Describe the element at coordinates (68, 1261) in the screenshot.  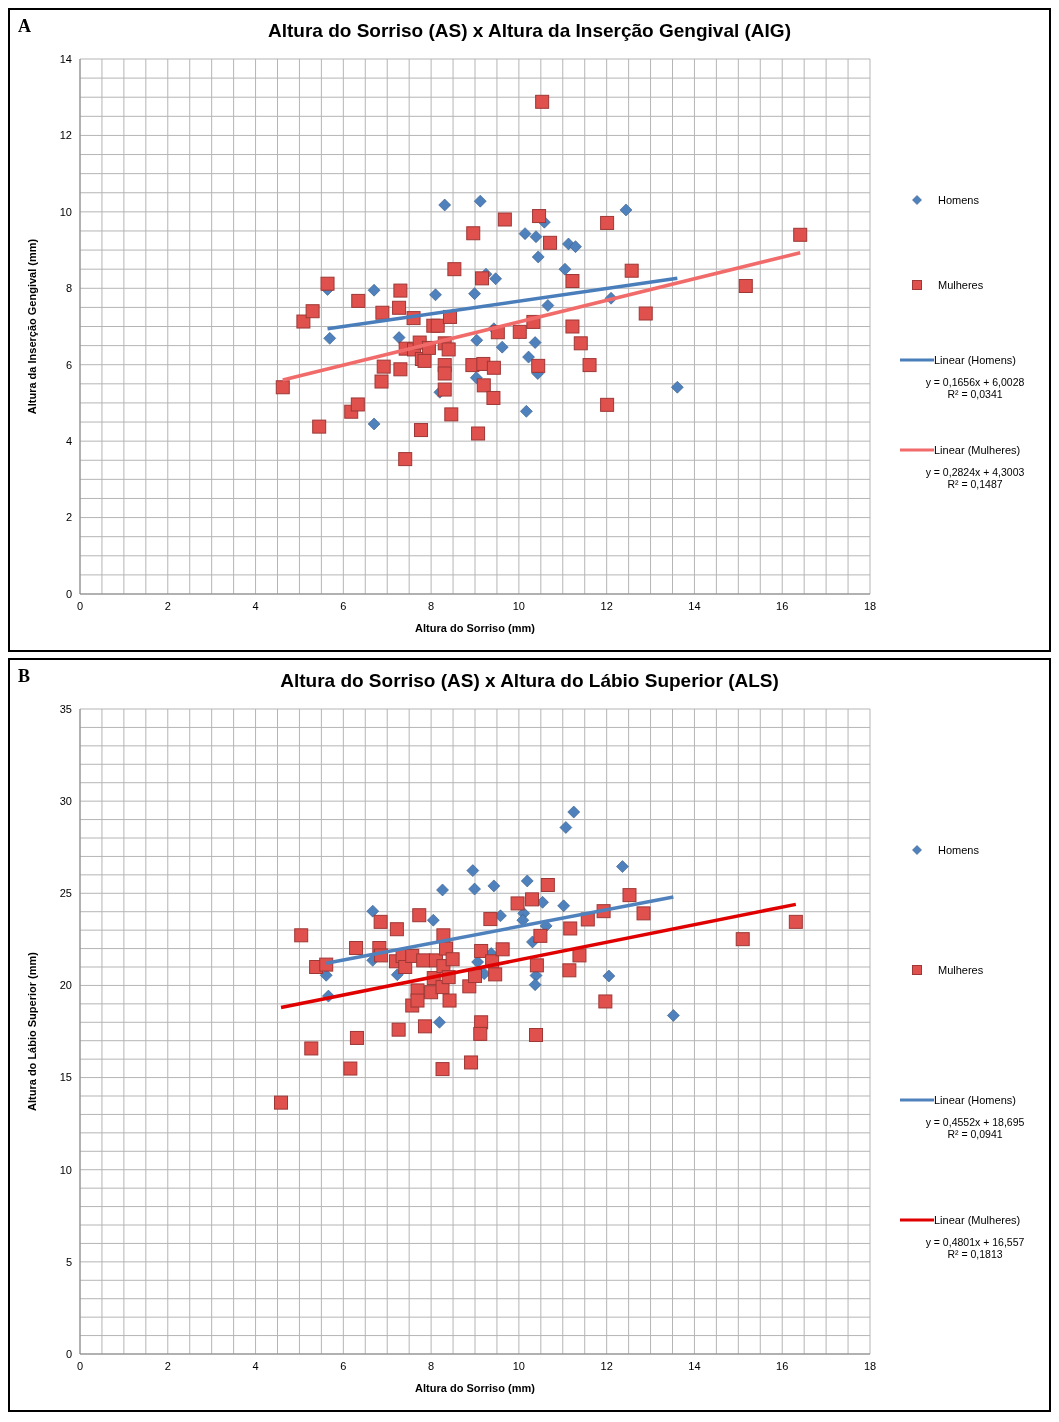
I see `y-tick-label: 5` at that location.